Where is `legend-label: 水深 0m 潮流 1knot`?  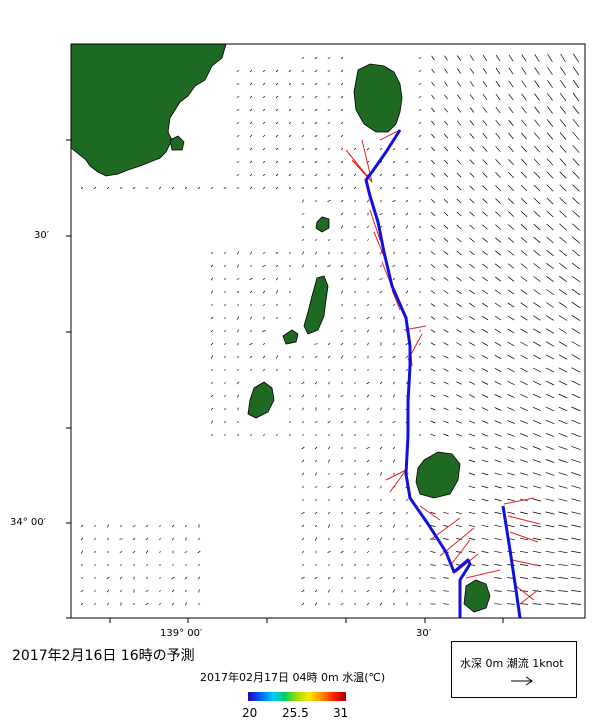 legend-label: 水深 0m 潮流 1knot is located at coordinates (512, 663).